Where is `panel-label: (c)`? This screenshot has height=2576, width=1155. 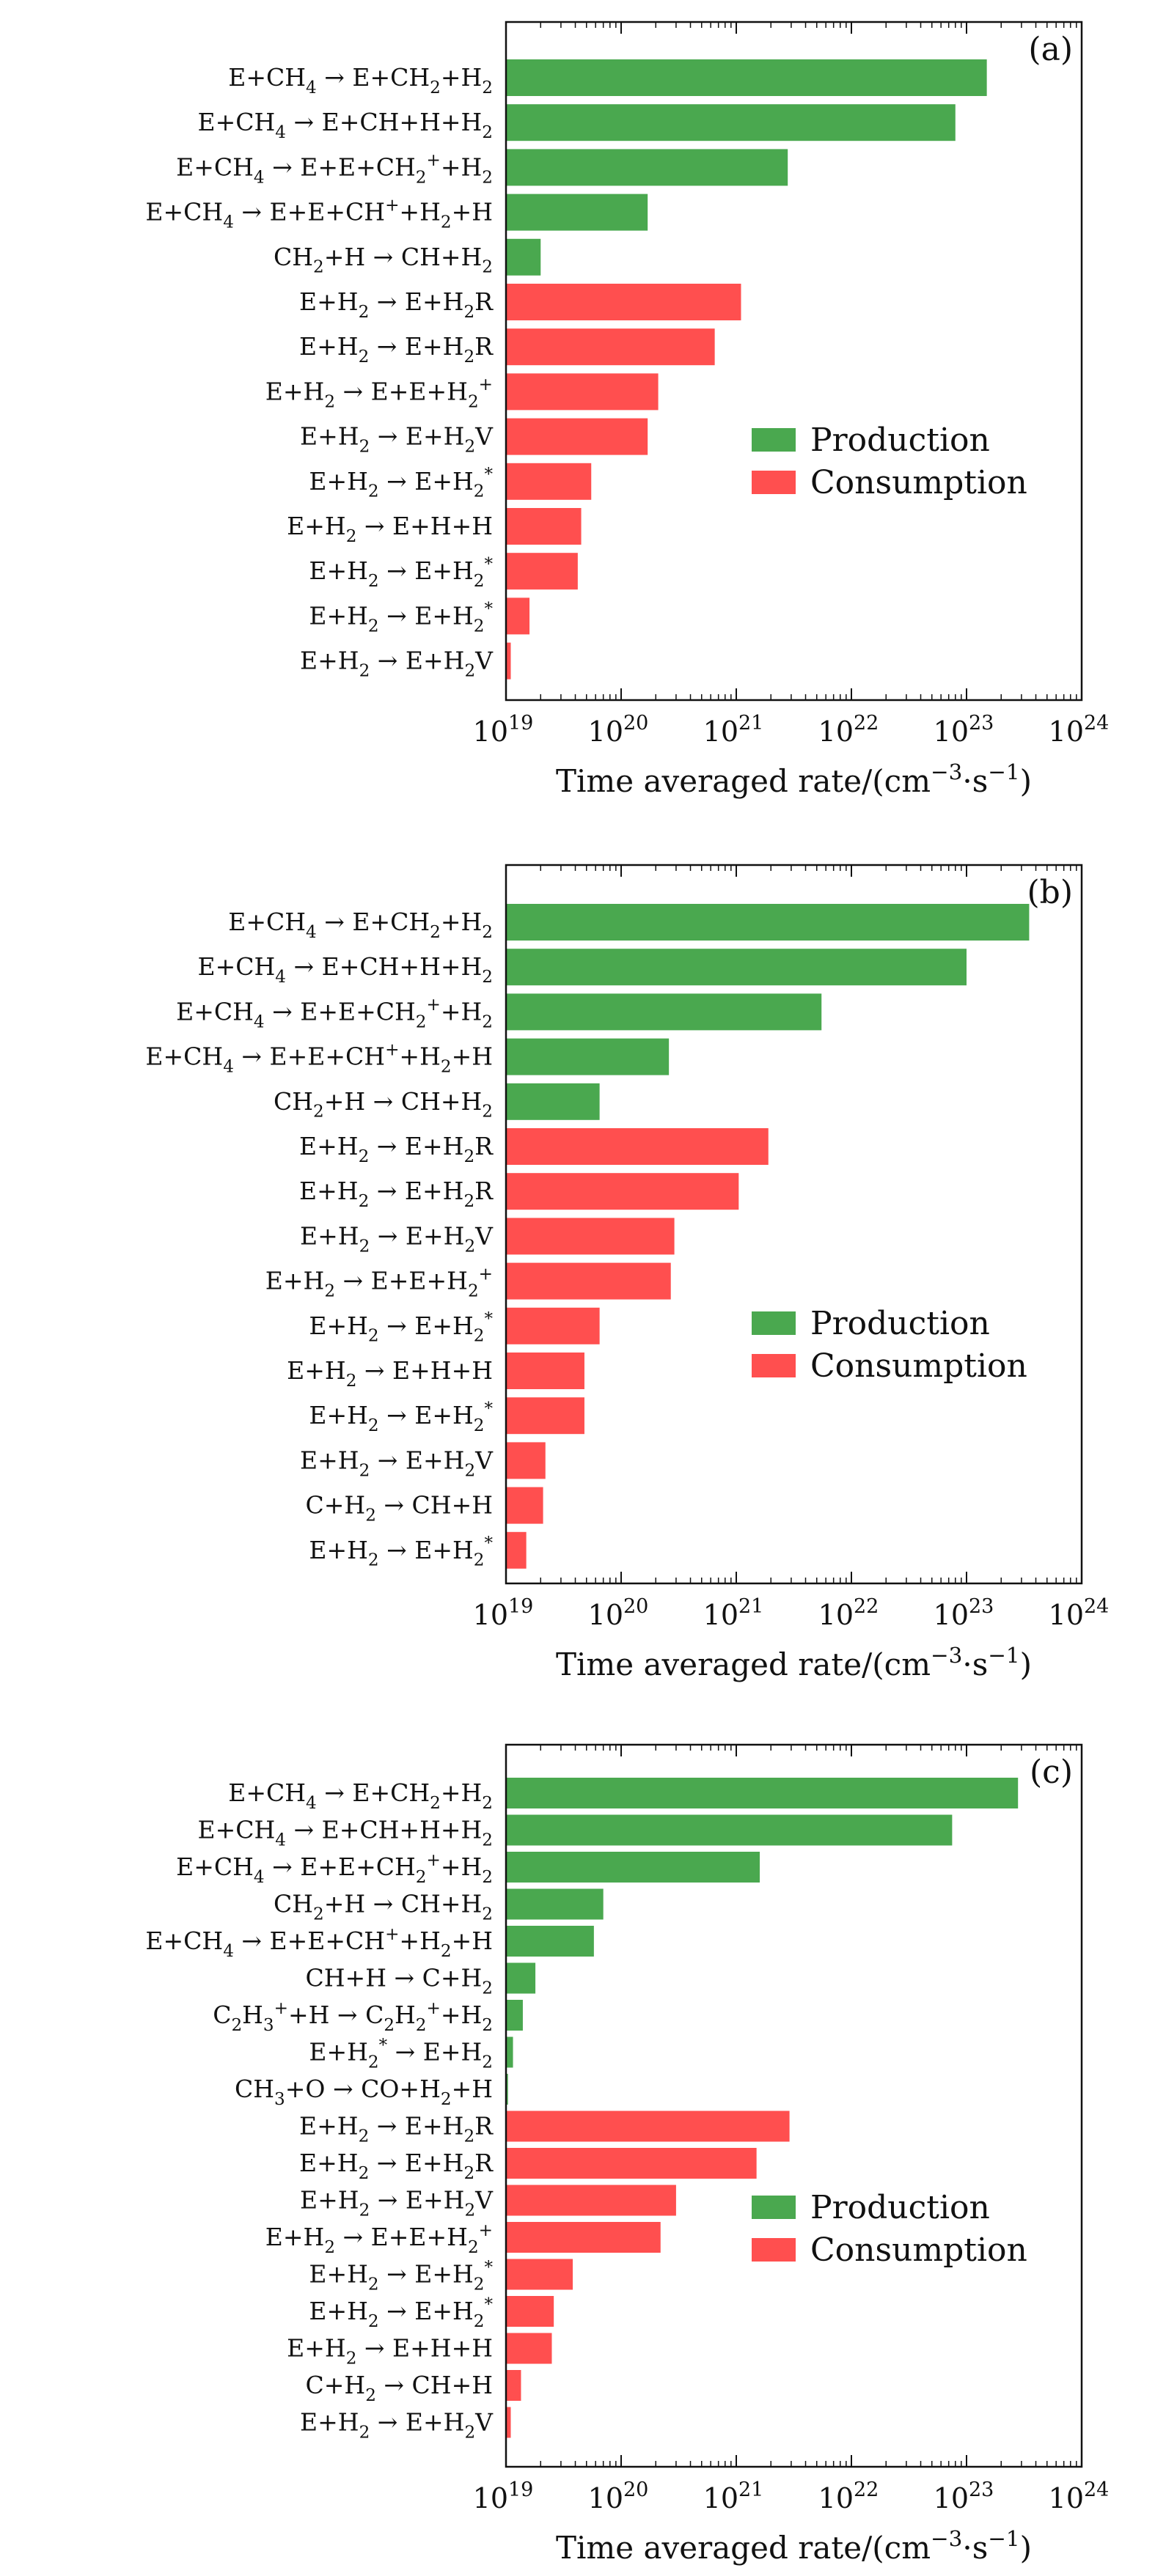
panel-label: (c) is located at coordinates (1051, 1772).